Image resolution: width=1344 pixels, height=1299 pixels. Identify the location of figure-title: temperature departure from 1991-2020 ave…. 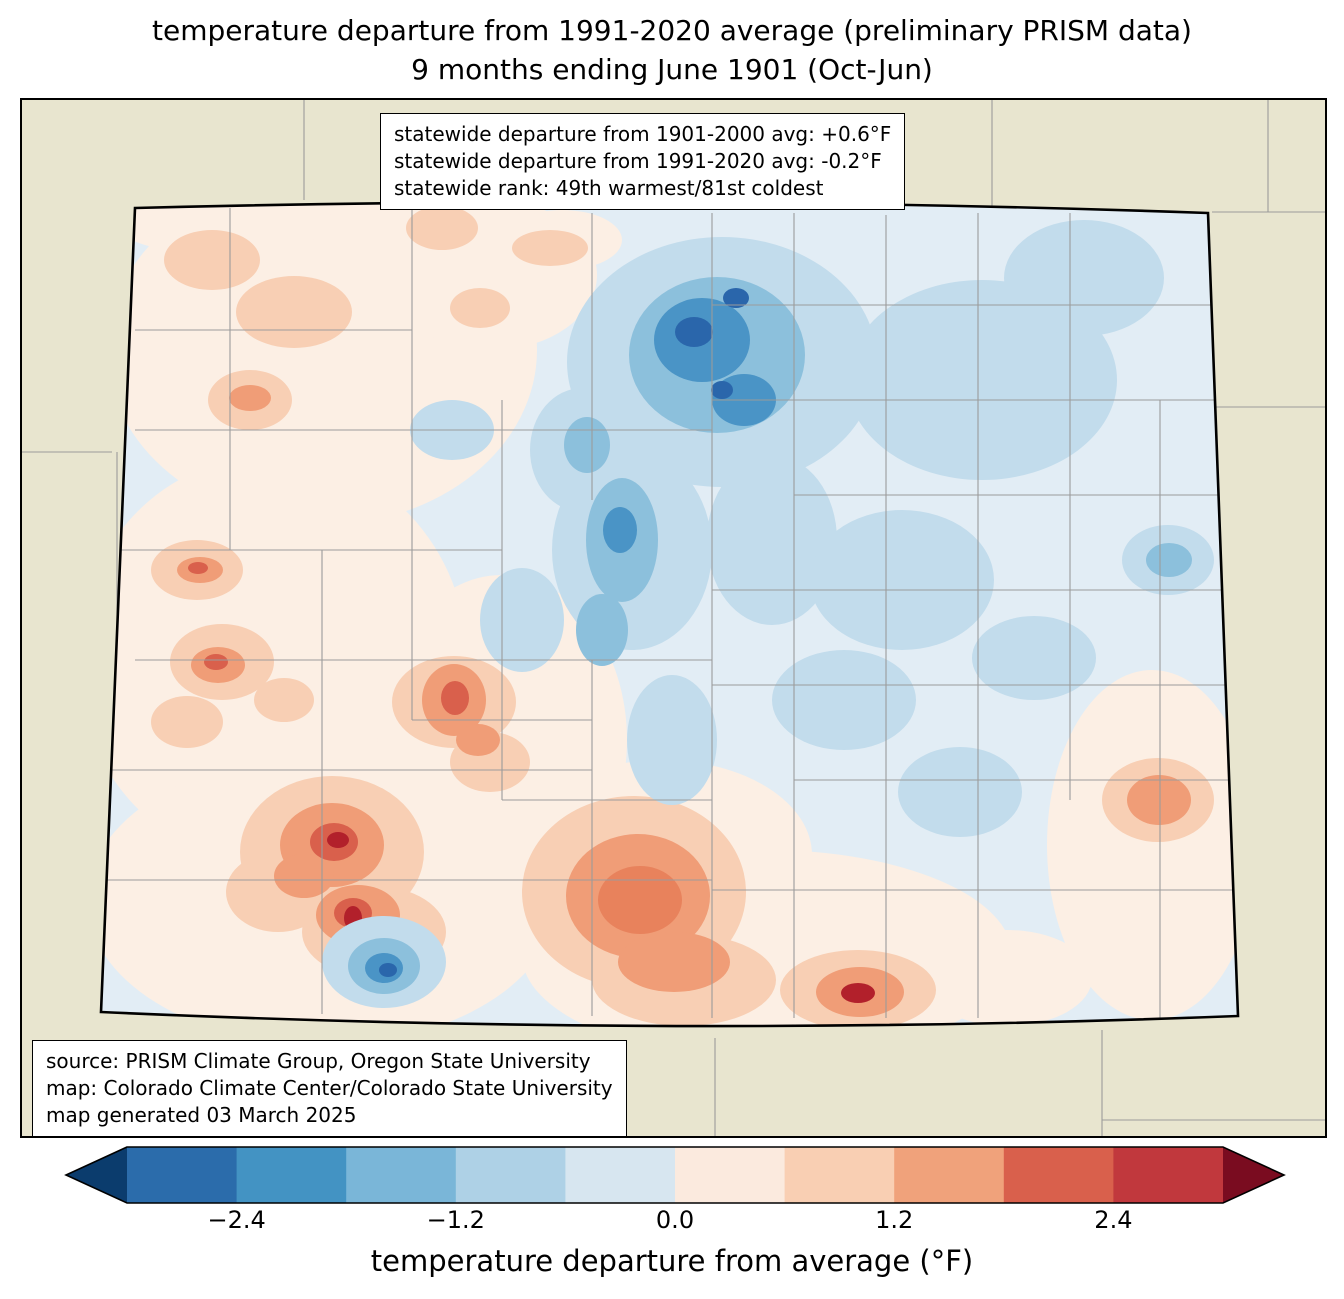
(672, 50).